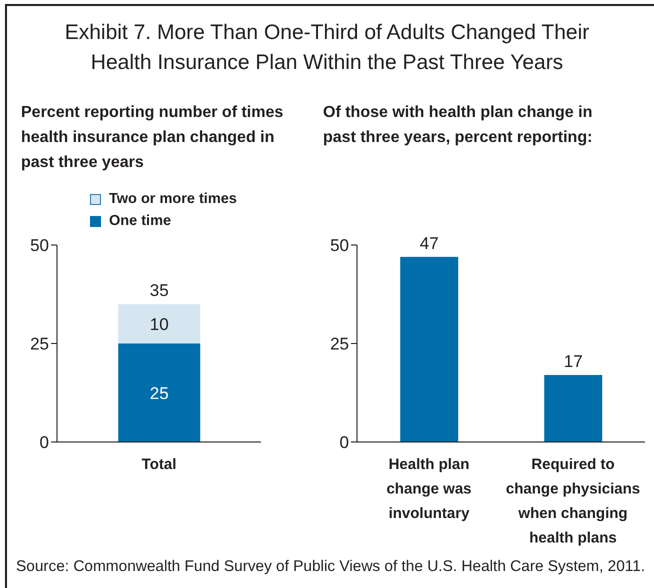 The height and width of the screenshot is (588, 654). What do you see at coordinates (429, 489) in the screenshot?
I see `x-tick-label: Health plan change was involuntary` at bounding box center [429, 489].